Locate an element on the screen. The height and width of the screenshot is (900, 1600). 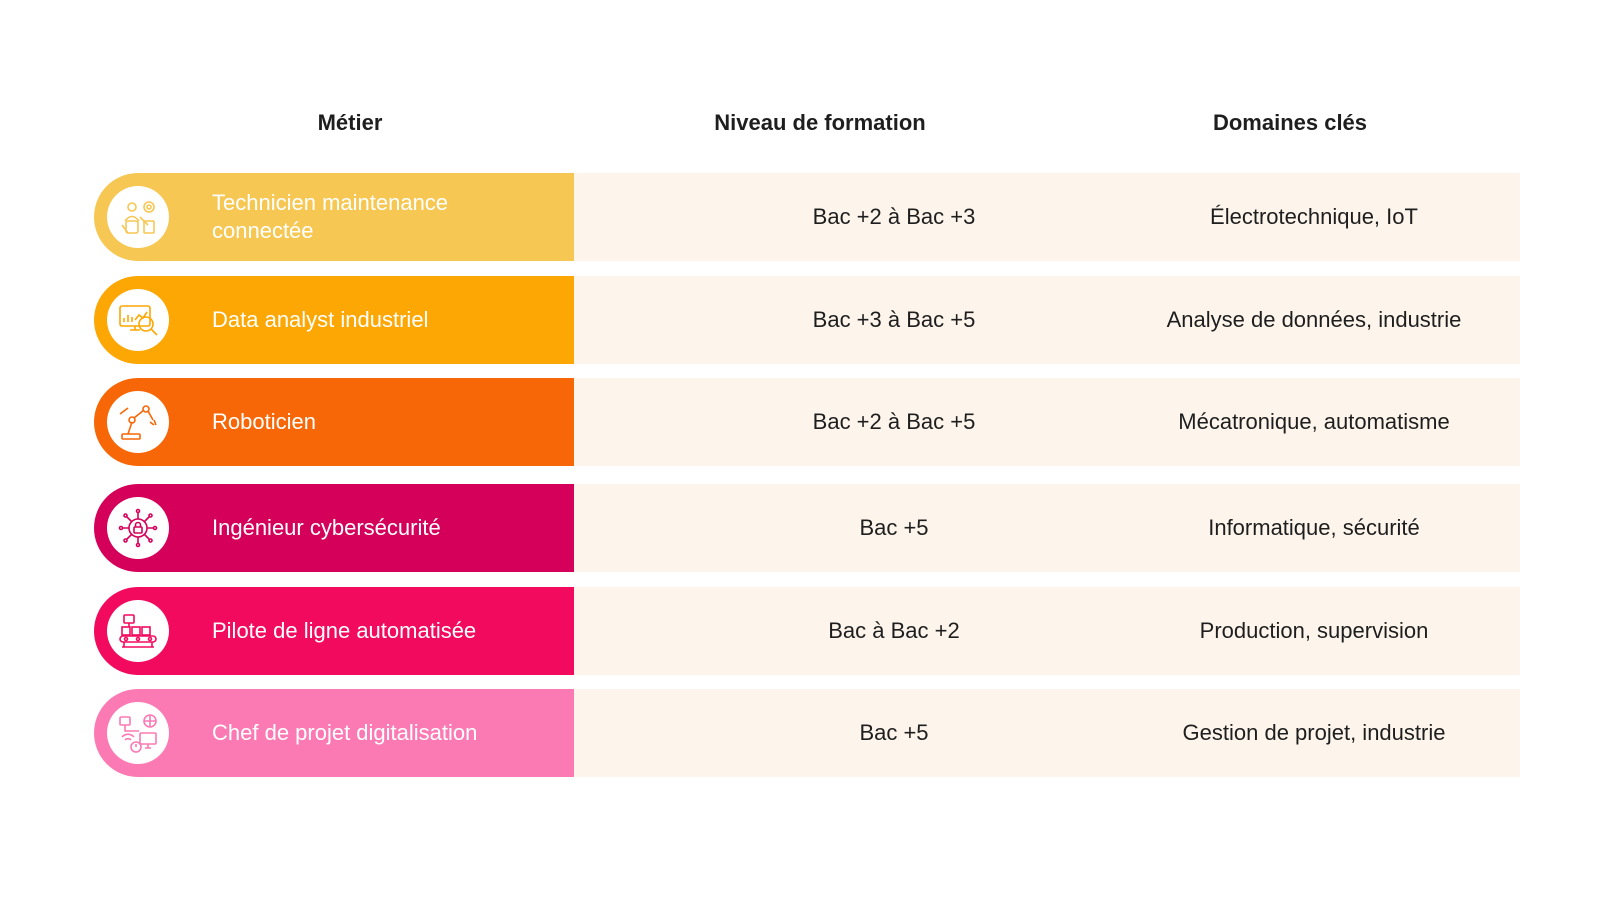
digital-network-icon is located at coordinates (138, 733).